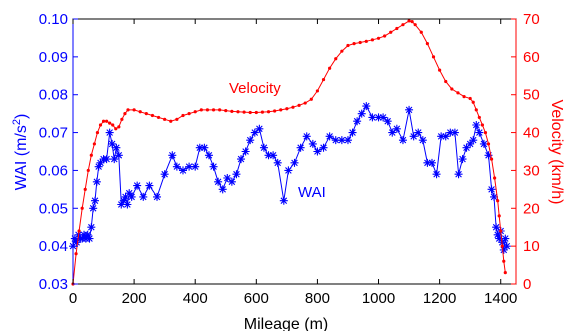 The image size is (564, 331). What do you see at coordinates (527, 284) in the screenshot?
I see `right-tick-label: 0` at bounding box center [527, 284].